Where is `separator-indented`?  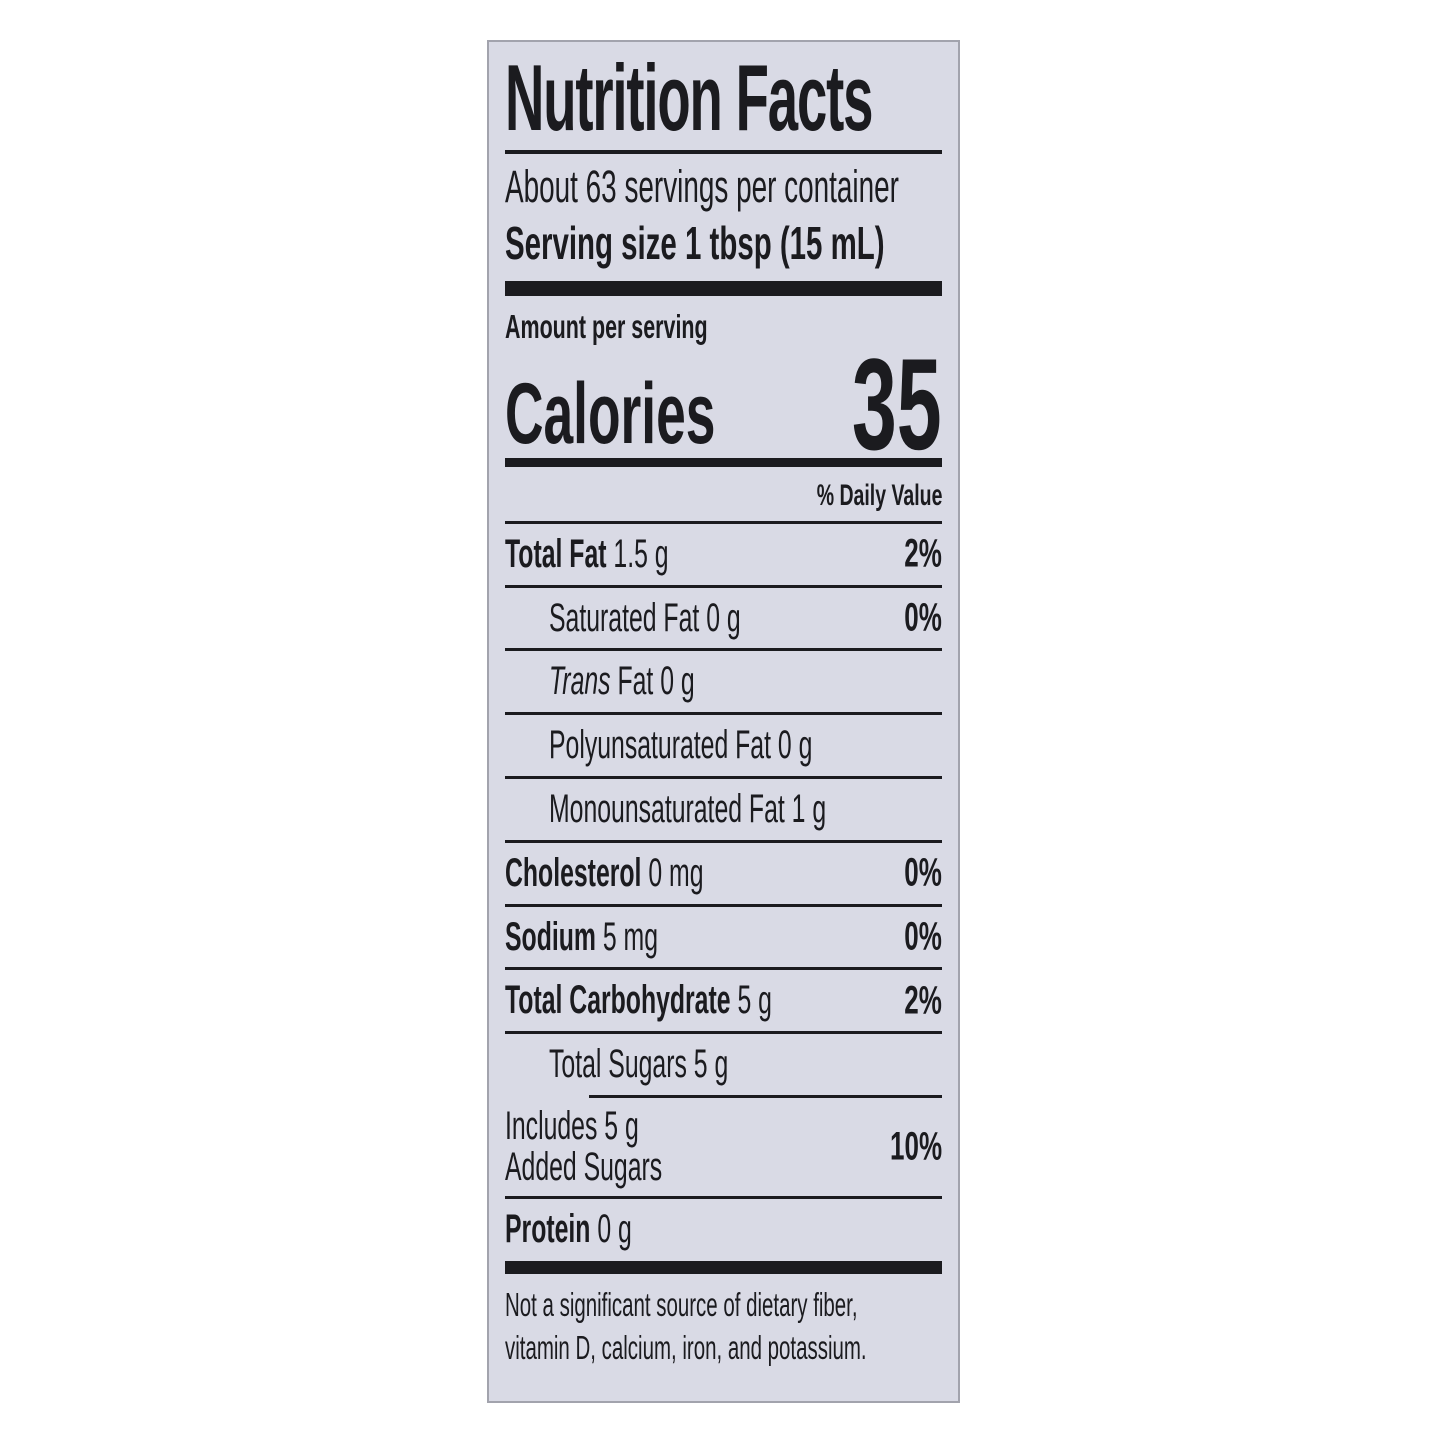
separator-indented is located at coordinates (765, 1097).